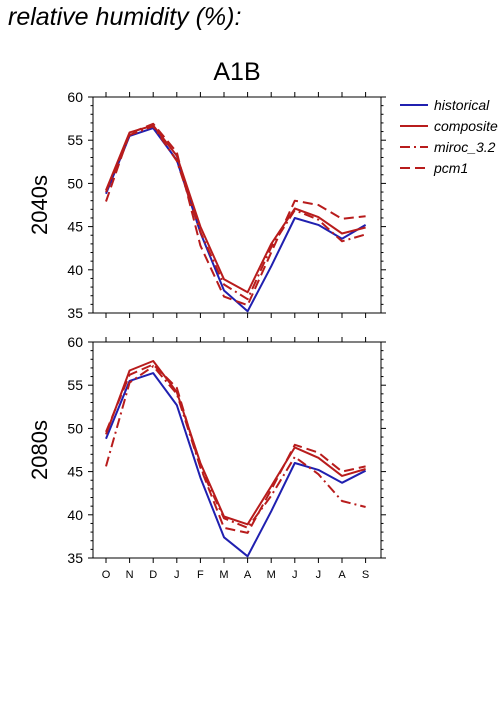 The width and height of the screenshot is (501, 709). I want to click on x-tick-label: N, so click(130, 575).